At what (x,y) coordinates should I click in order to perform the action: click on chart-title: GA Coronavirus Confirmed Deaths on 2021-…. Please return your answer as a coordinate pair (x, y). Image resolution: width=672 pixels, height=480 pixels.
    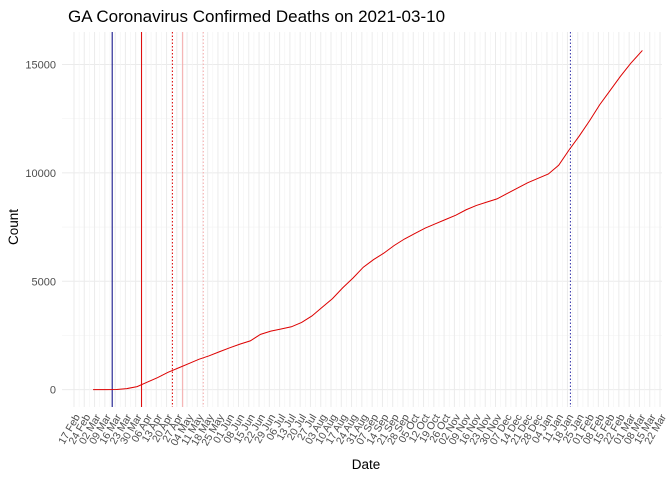
    Looking at the image, I should click on (256, 16).